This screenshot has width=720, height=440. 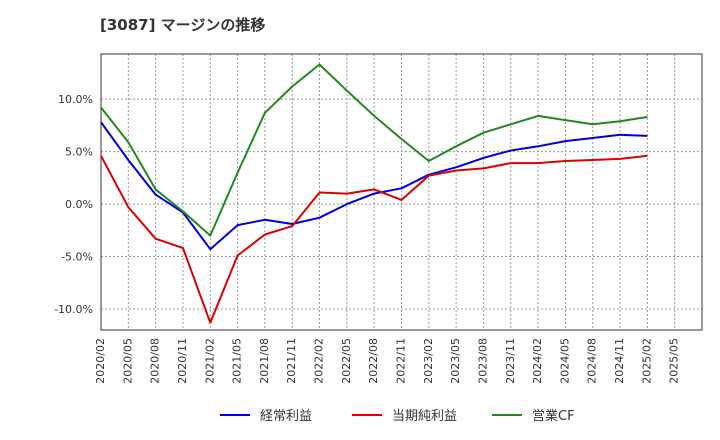 What do you see at coordinates (537, 361) in the screenshot?
I see `x-tick-label: 2024/02` at bounding box center [537, 361].